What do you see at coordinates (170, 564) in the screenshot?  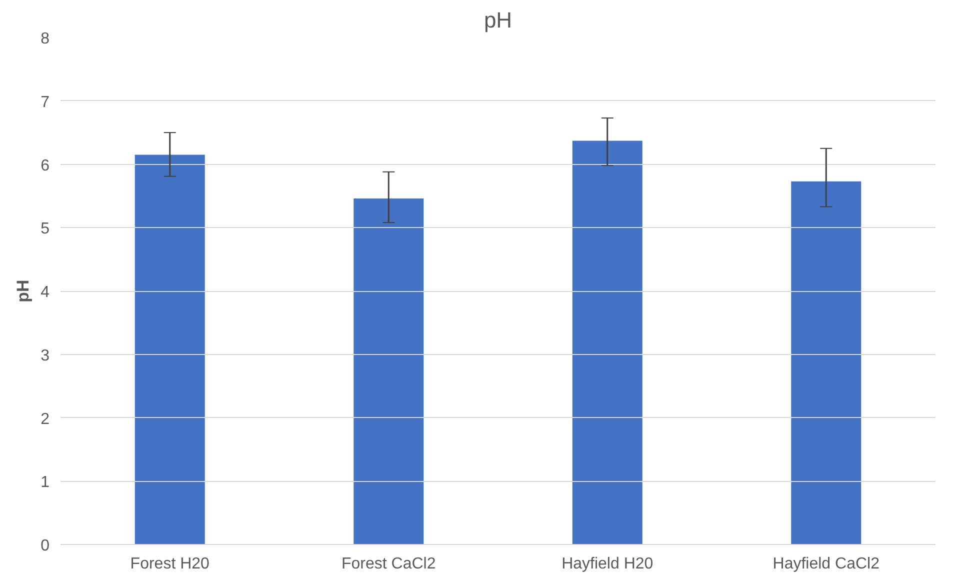 I see `x-tick-label: Forest H20` at bounding box center [170, 564].